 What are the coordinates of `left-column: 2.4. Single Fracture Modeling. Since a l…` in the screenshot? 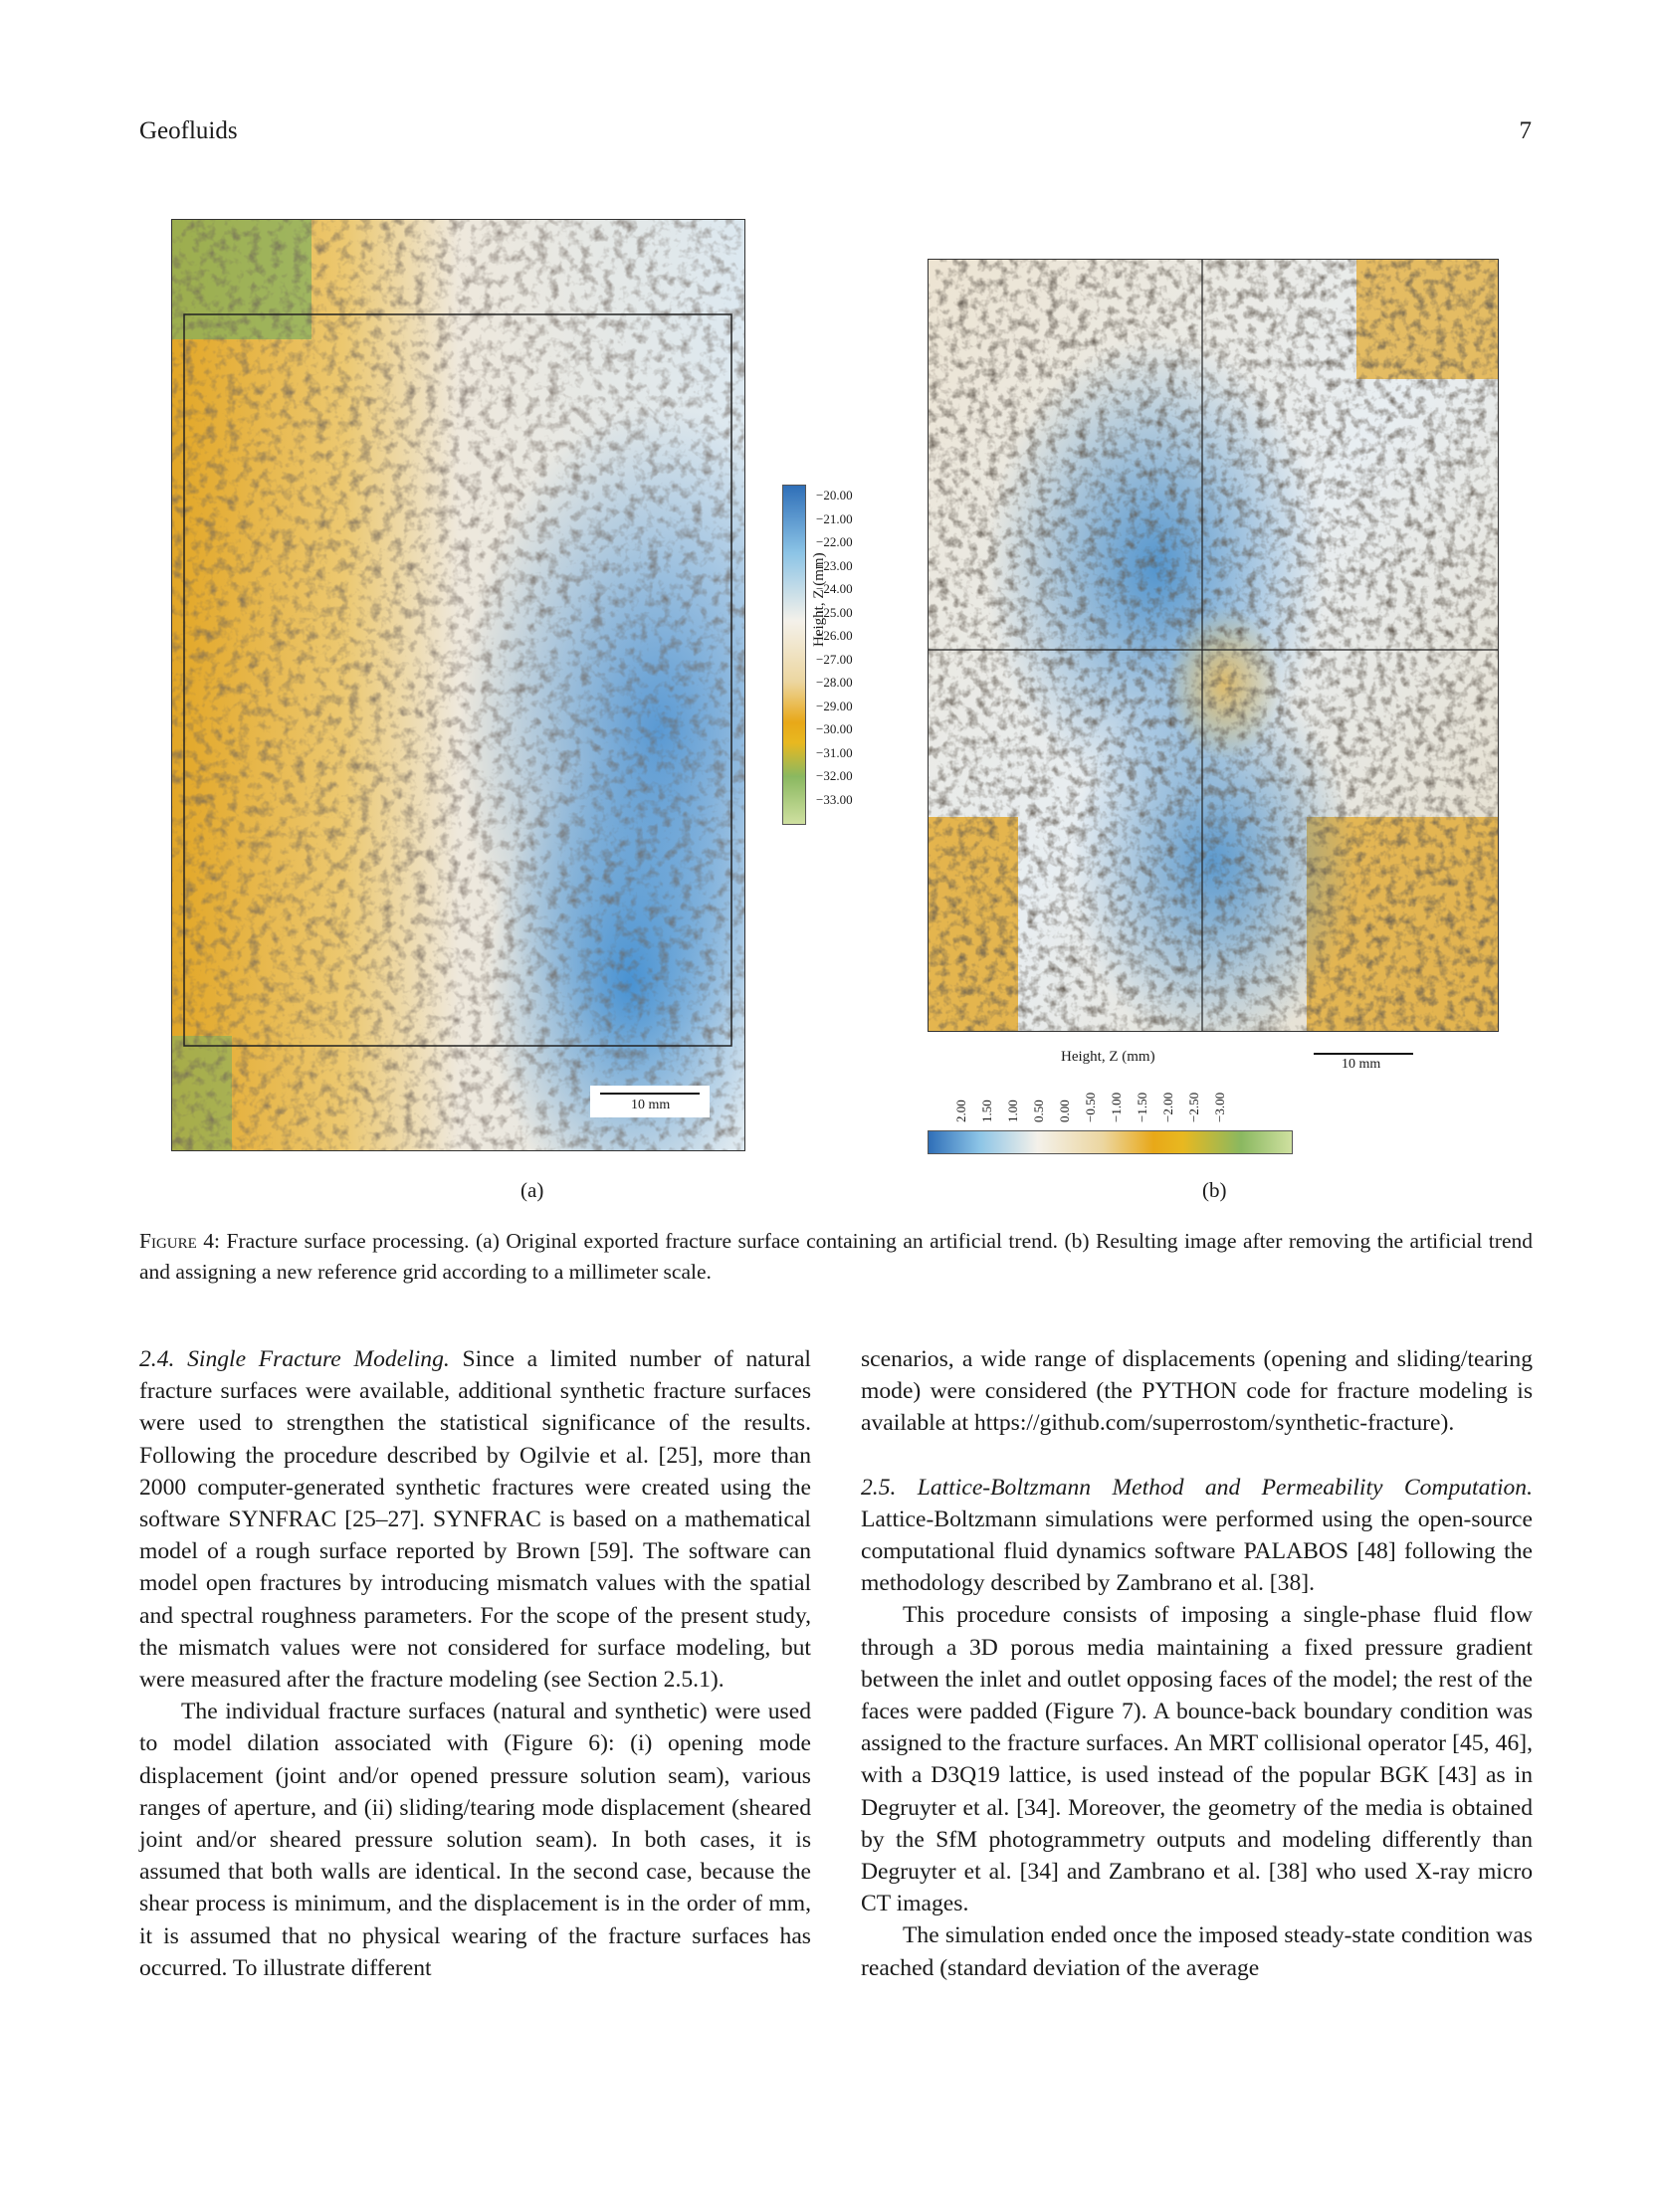 It's located at (475, 1663).